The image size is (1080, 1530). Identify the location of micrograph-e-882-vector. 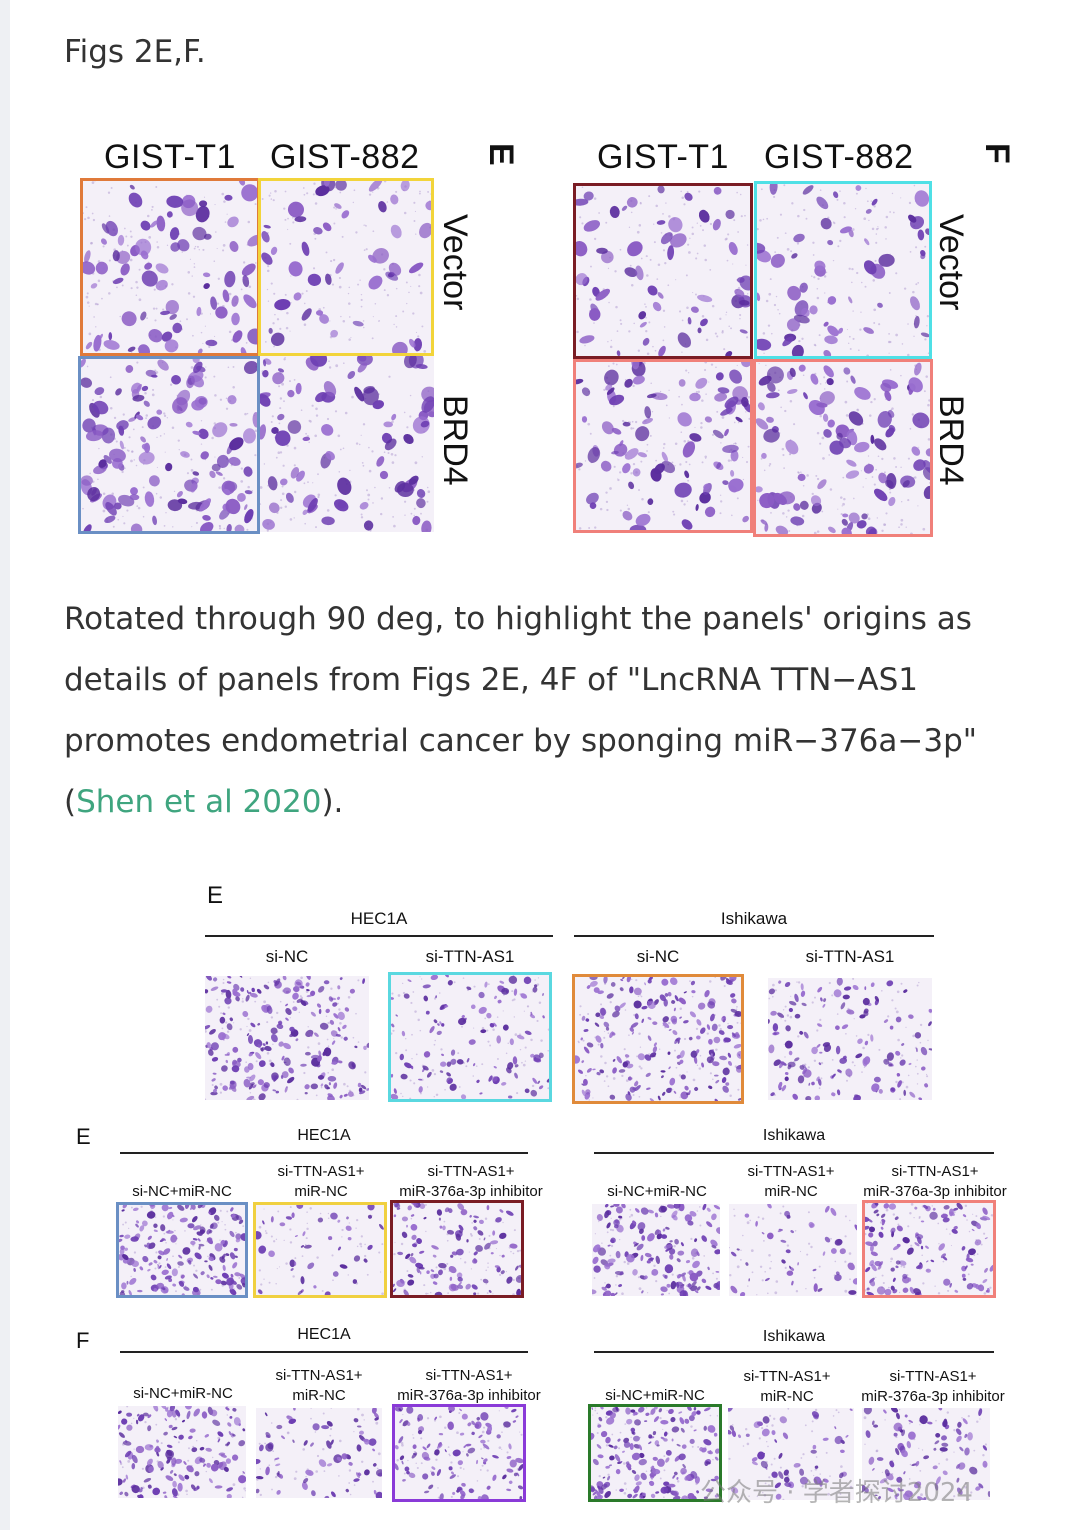
(346, 267).